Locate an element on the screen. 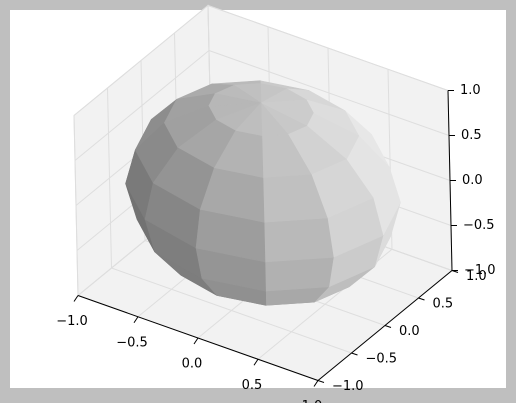 The image size is (516, 403). x-tick-label: 0.0 is located at coordinates (192, 364).